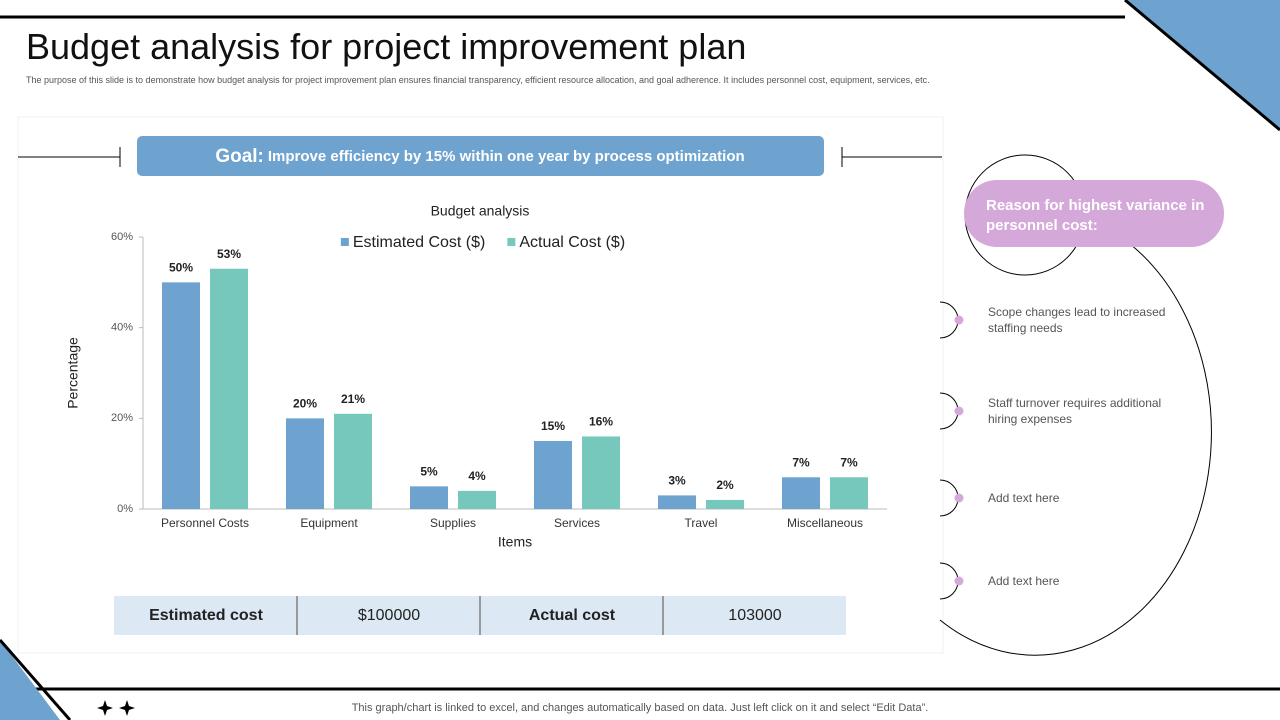 This screenshot has width=1280, height=720. Describe the element at coordinates (480, 211) in the screenshot. I see `chart-title: Budget analysis` at that location.